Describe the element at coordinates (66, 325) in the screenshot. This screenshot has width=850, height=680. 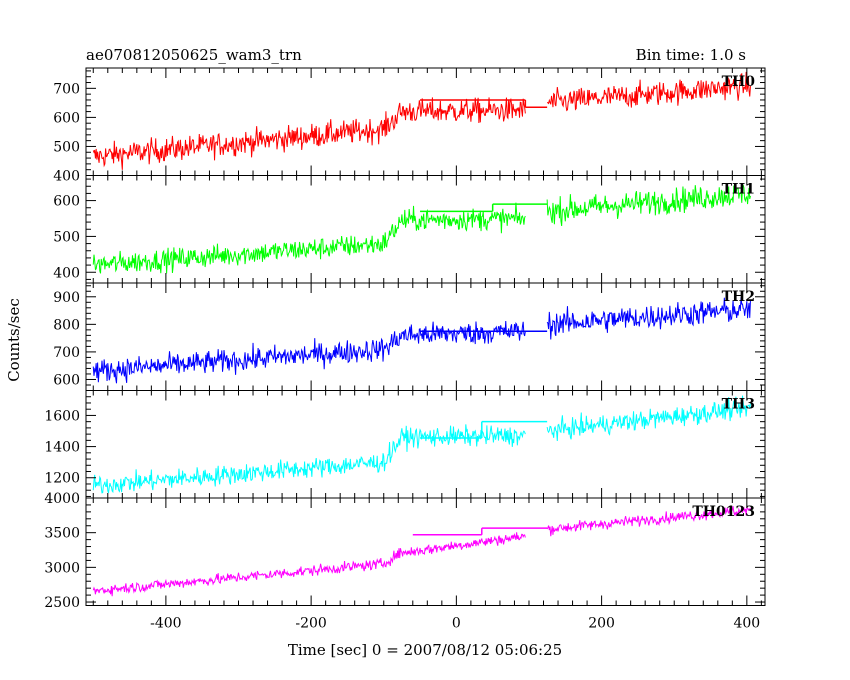
I see `y-tick-label: 800` at that location.